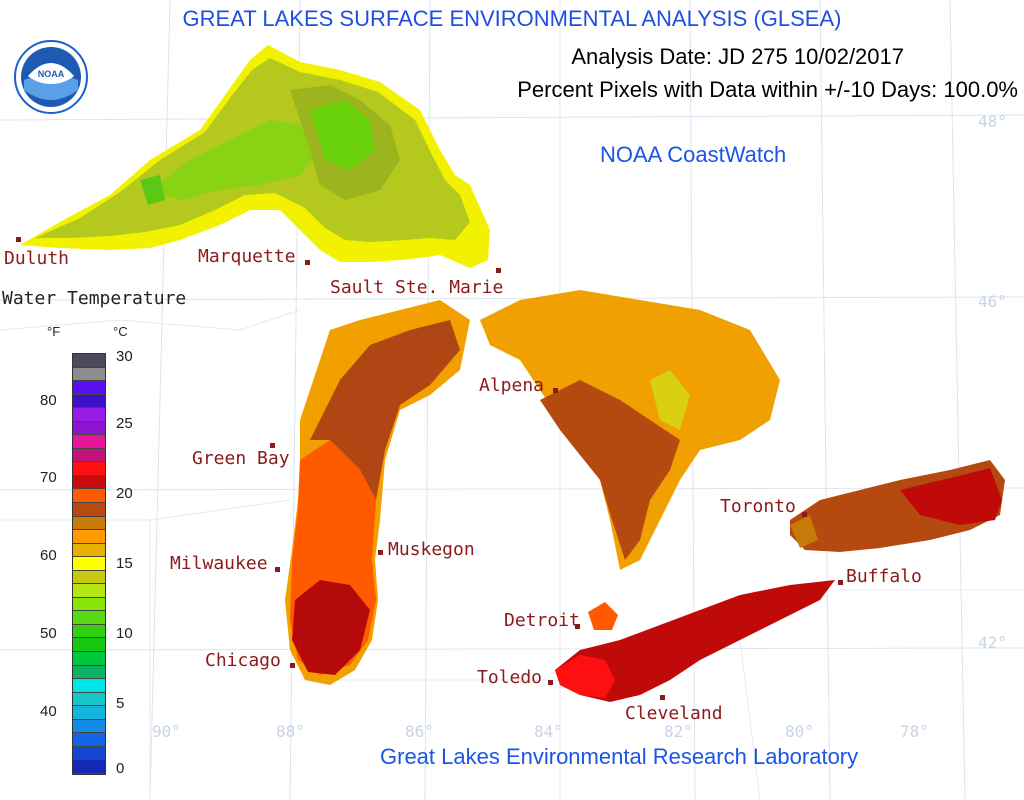 The image size is (1024, 800). I want to click on lon-90: 90°, so click(166, 731).